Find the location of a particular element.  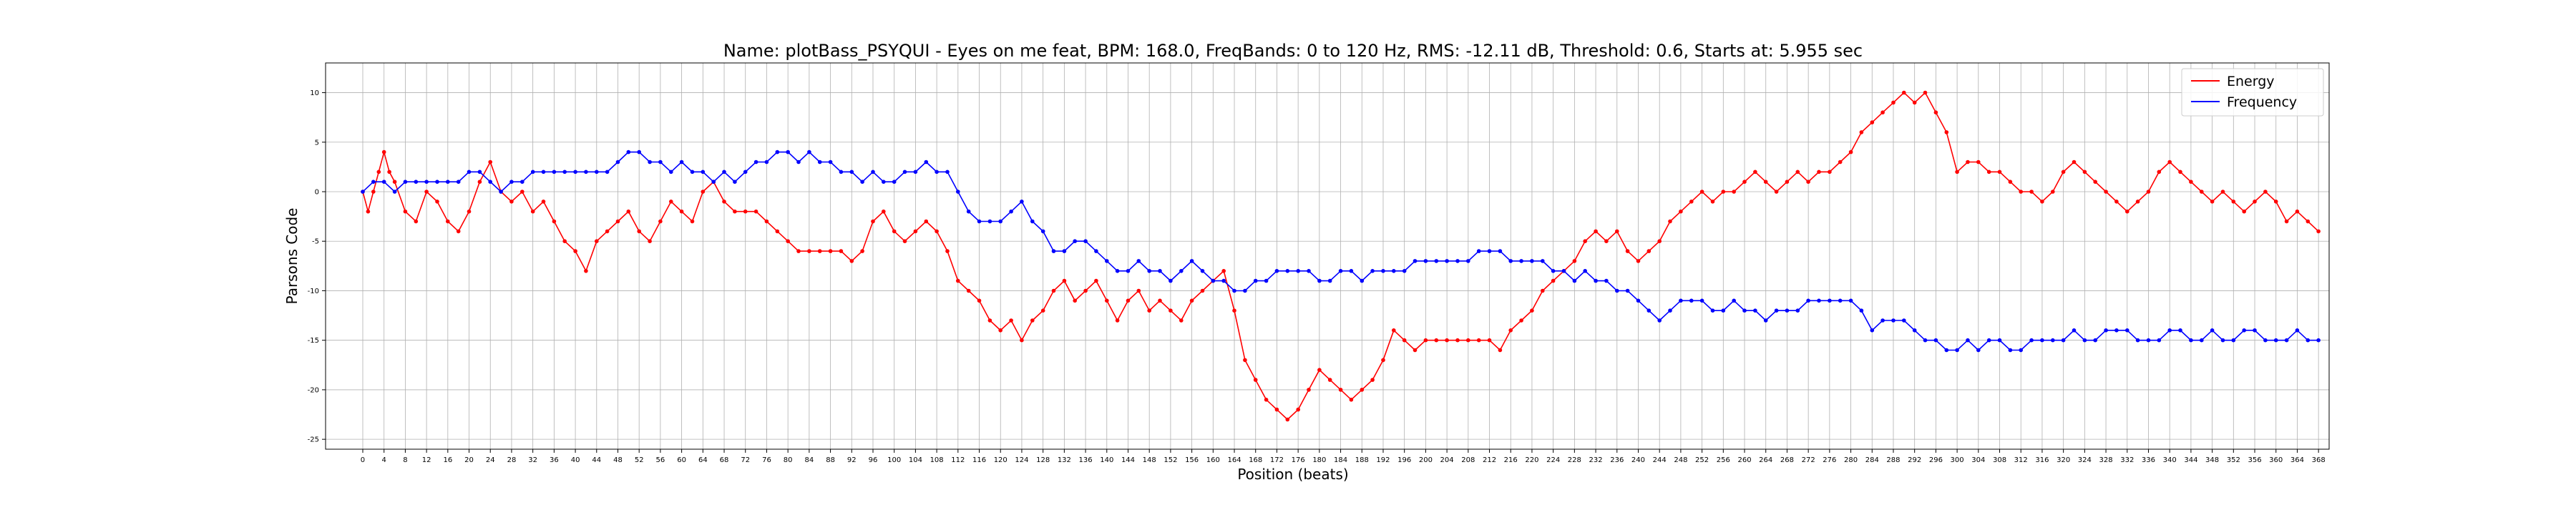

x-tick-label: 152 is located at coordinates (1170, 460).